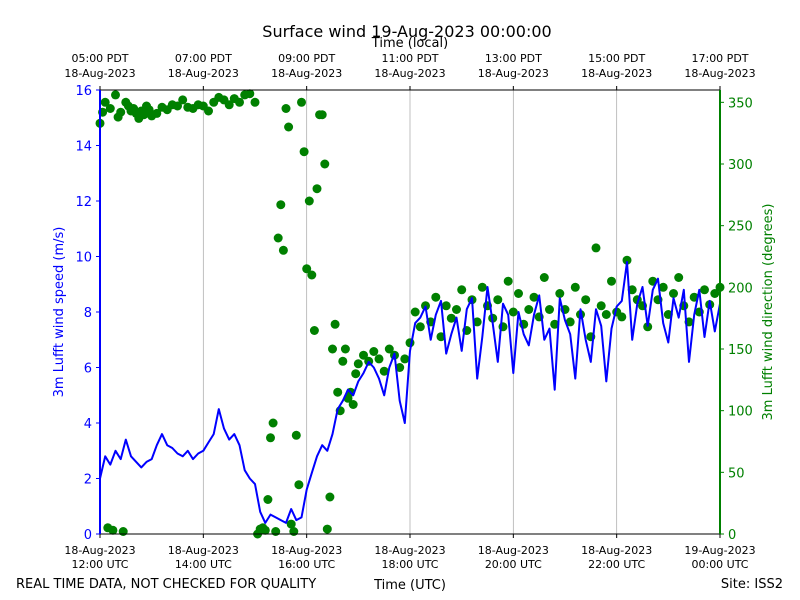  What do you see at coordinates (719, 564) in the screenshot?
I see `bottom-tick-time: 00:00 UTC` at bounding box center [719, 564].